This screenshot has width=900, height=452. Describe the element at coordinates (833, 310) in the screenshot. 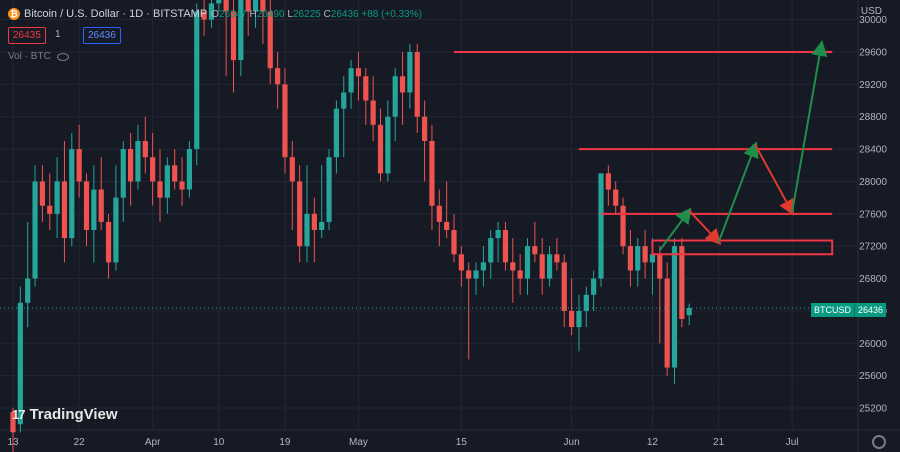

I see `price-tag-symbol: BTCUSD` at that location.